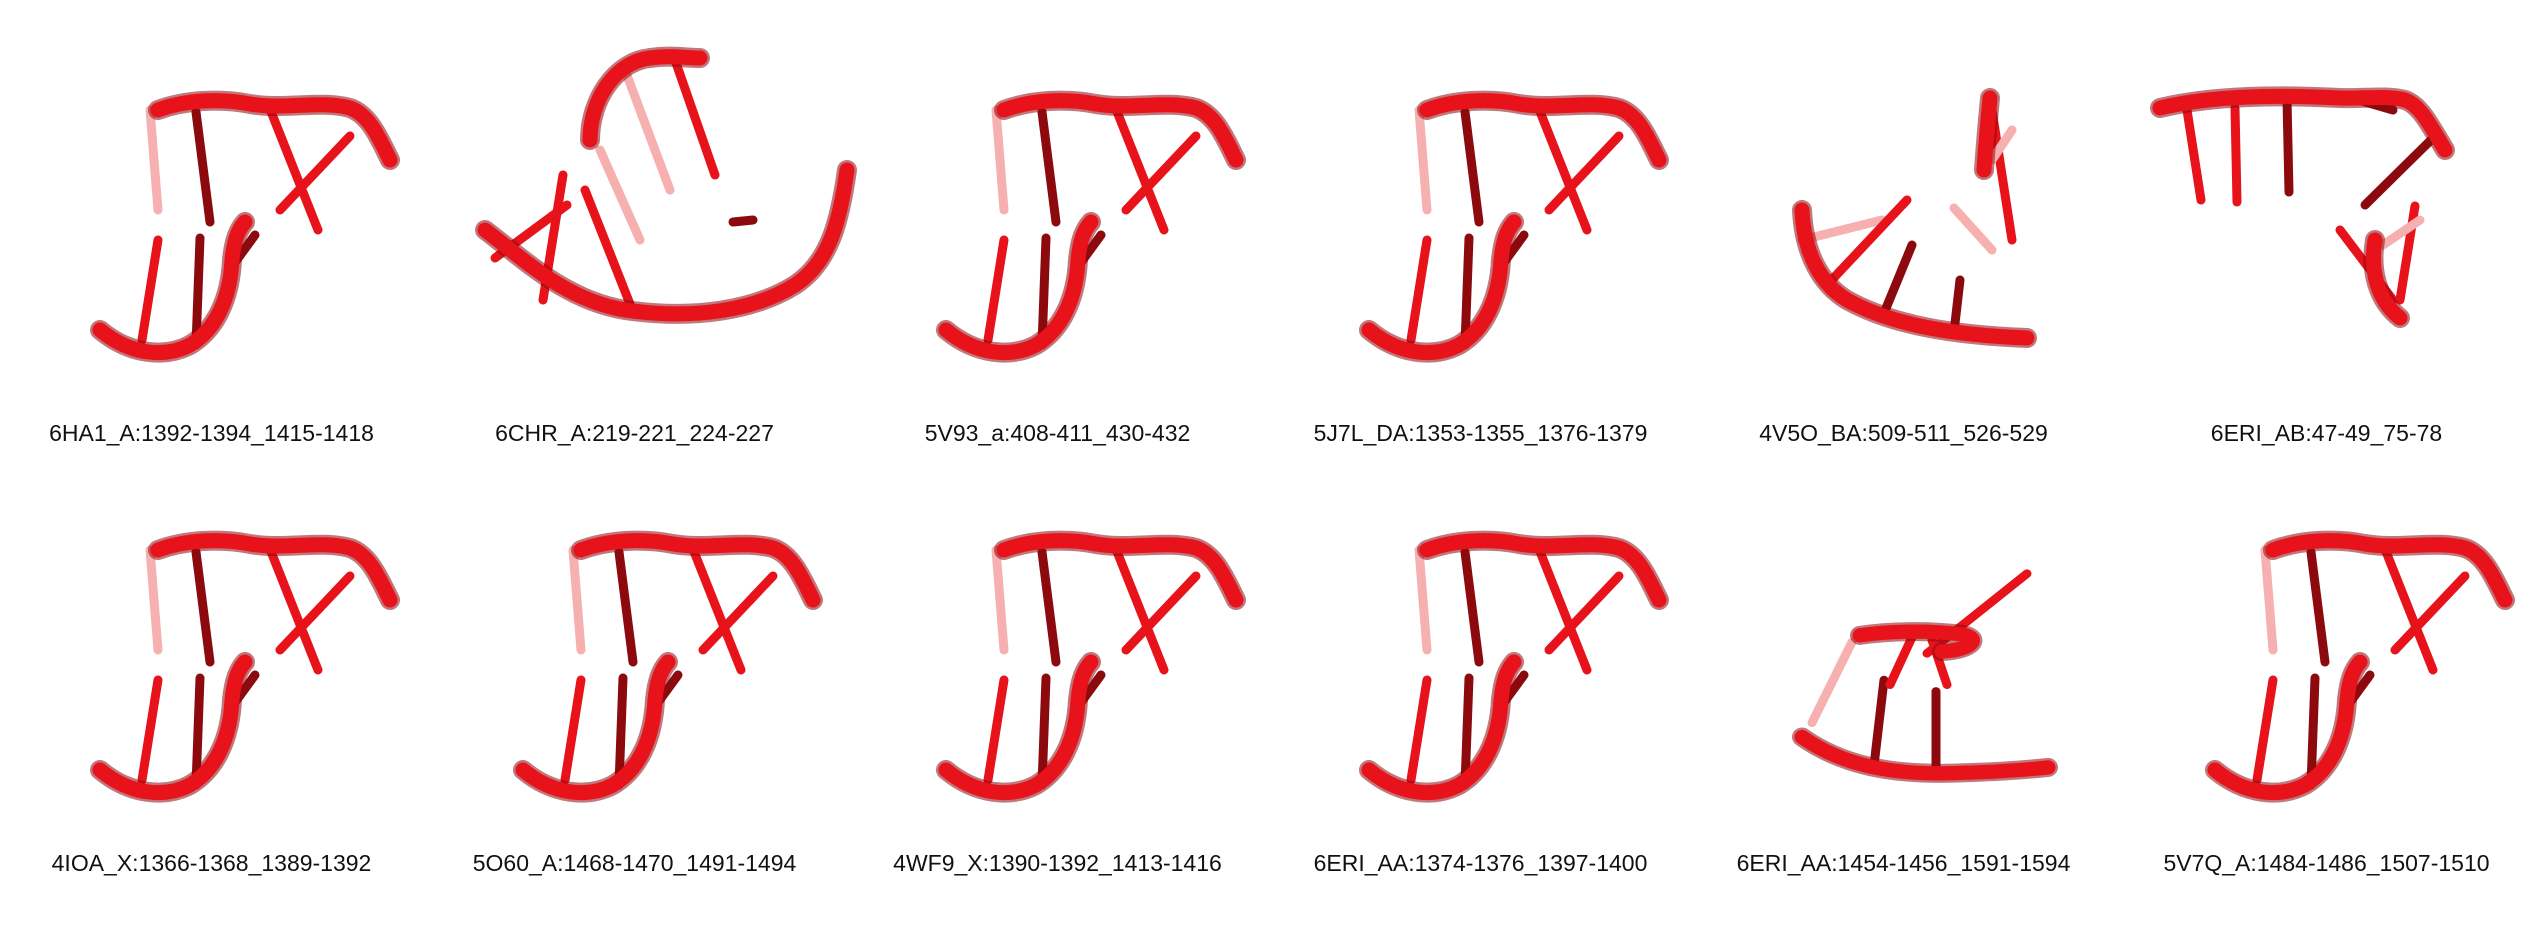  Describe the element at coordinates (1903, 863) in the screenshot. I see `structure-label: 6ERI_AA:1454-1456_1591-1594` at that location.